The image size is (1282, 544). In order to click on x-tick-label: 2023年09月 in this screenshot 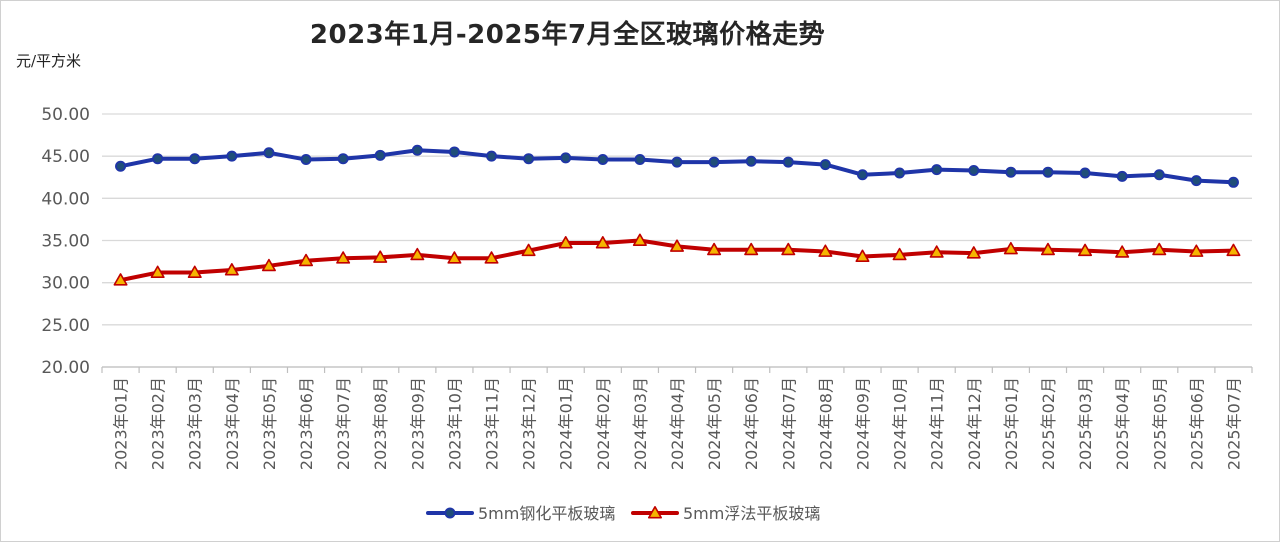, I will do `click(417, 423)`.